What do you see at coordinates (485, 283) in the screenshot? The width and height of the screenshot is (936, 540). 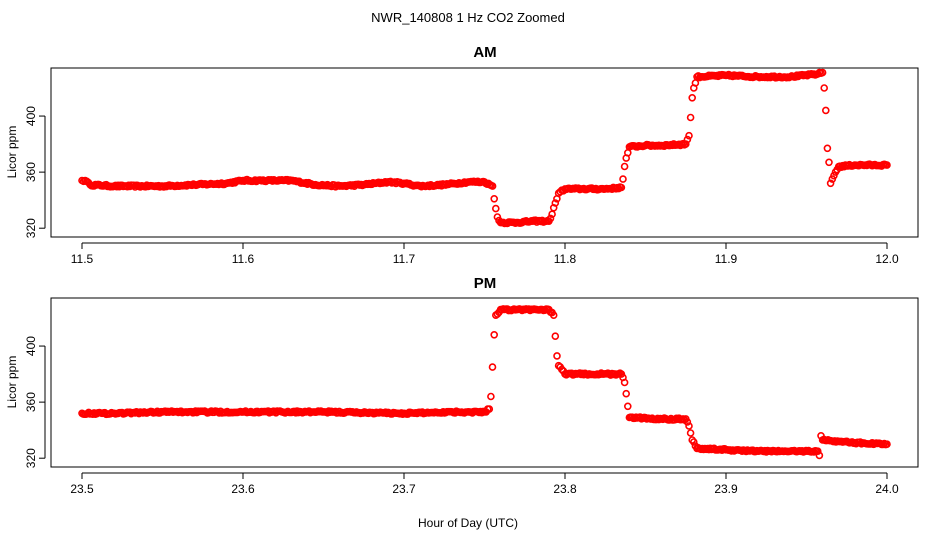 I see `panel-title-pm: PM` at bounding box center [485, 283].